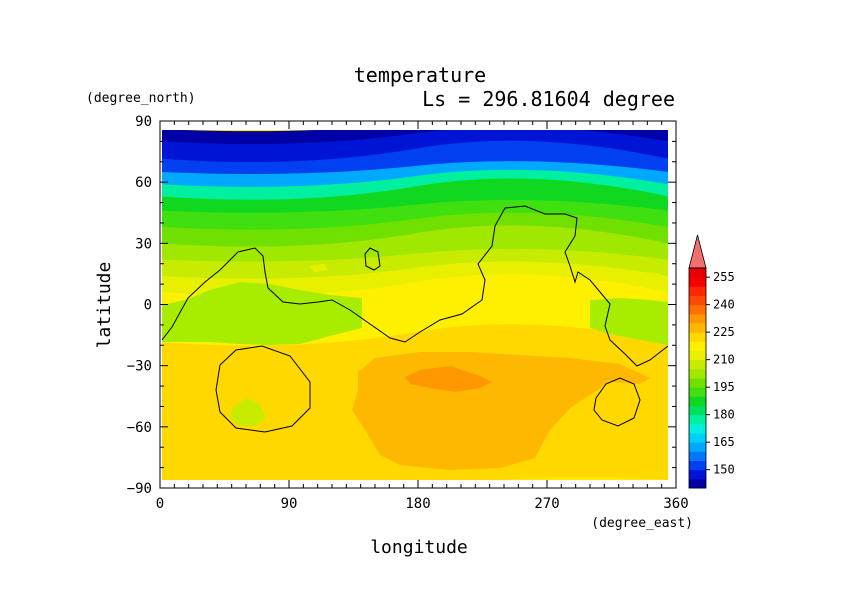 Image resolution: width=842 pixels, height=595 pixels. Describe the element at coordinates (289, 504) in the screenshot. I see `x-tick-label: 90` at that location.